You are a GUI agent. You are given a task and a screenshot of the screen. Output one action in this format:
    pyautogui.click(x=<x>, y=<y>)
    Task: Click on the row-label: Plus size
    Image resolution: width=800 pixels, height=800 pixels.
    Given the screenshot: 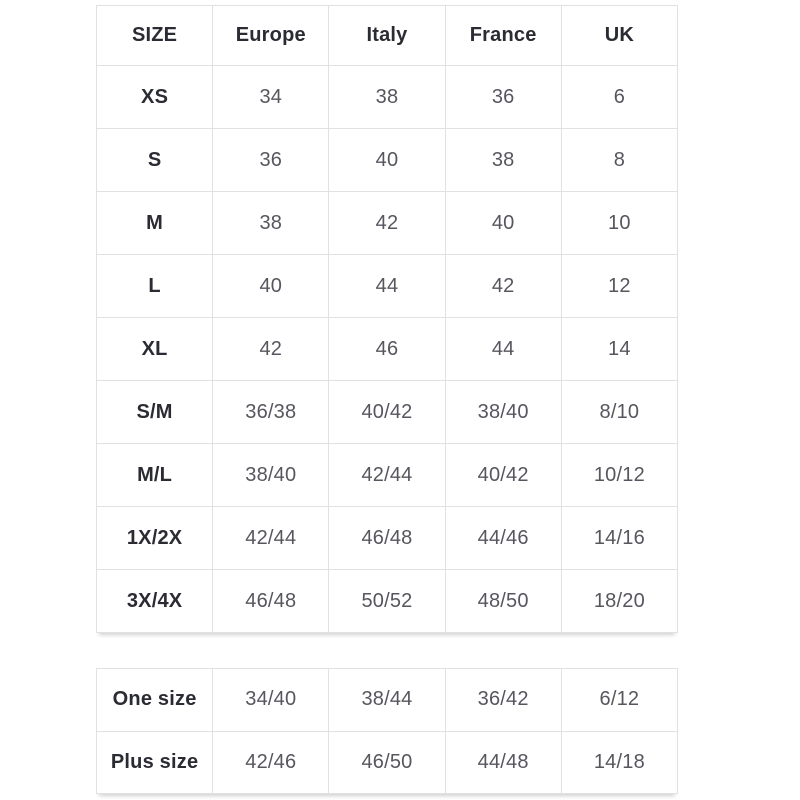 What is the action you would take?
    pyautogui.click(x=154, y=762)
    